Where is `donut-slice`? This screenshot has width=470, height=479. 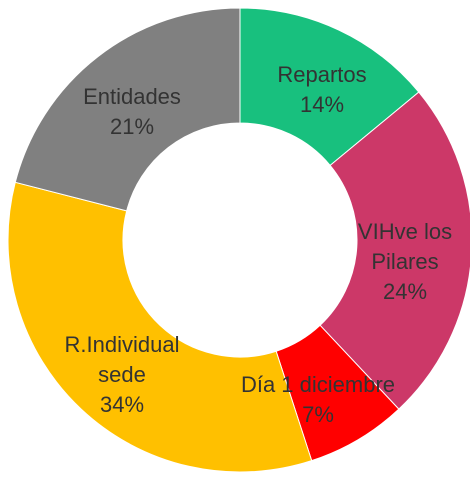
donut-slice is located at coordinates (329, 87).